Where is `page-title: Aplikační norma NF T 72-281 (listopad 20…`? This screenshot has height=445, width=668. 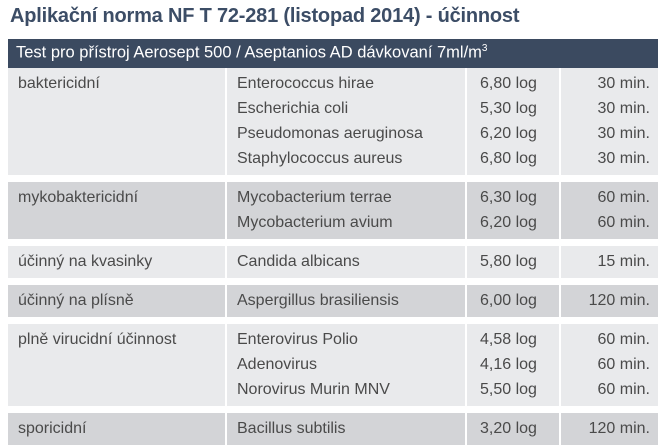
page-title: Aplikační norma NF T 72-281 (listopad 20… is located at coordinates (264, 16).